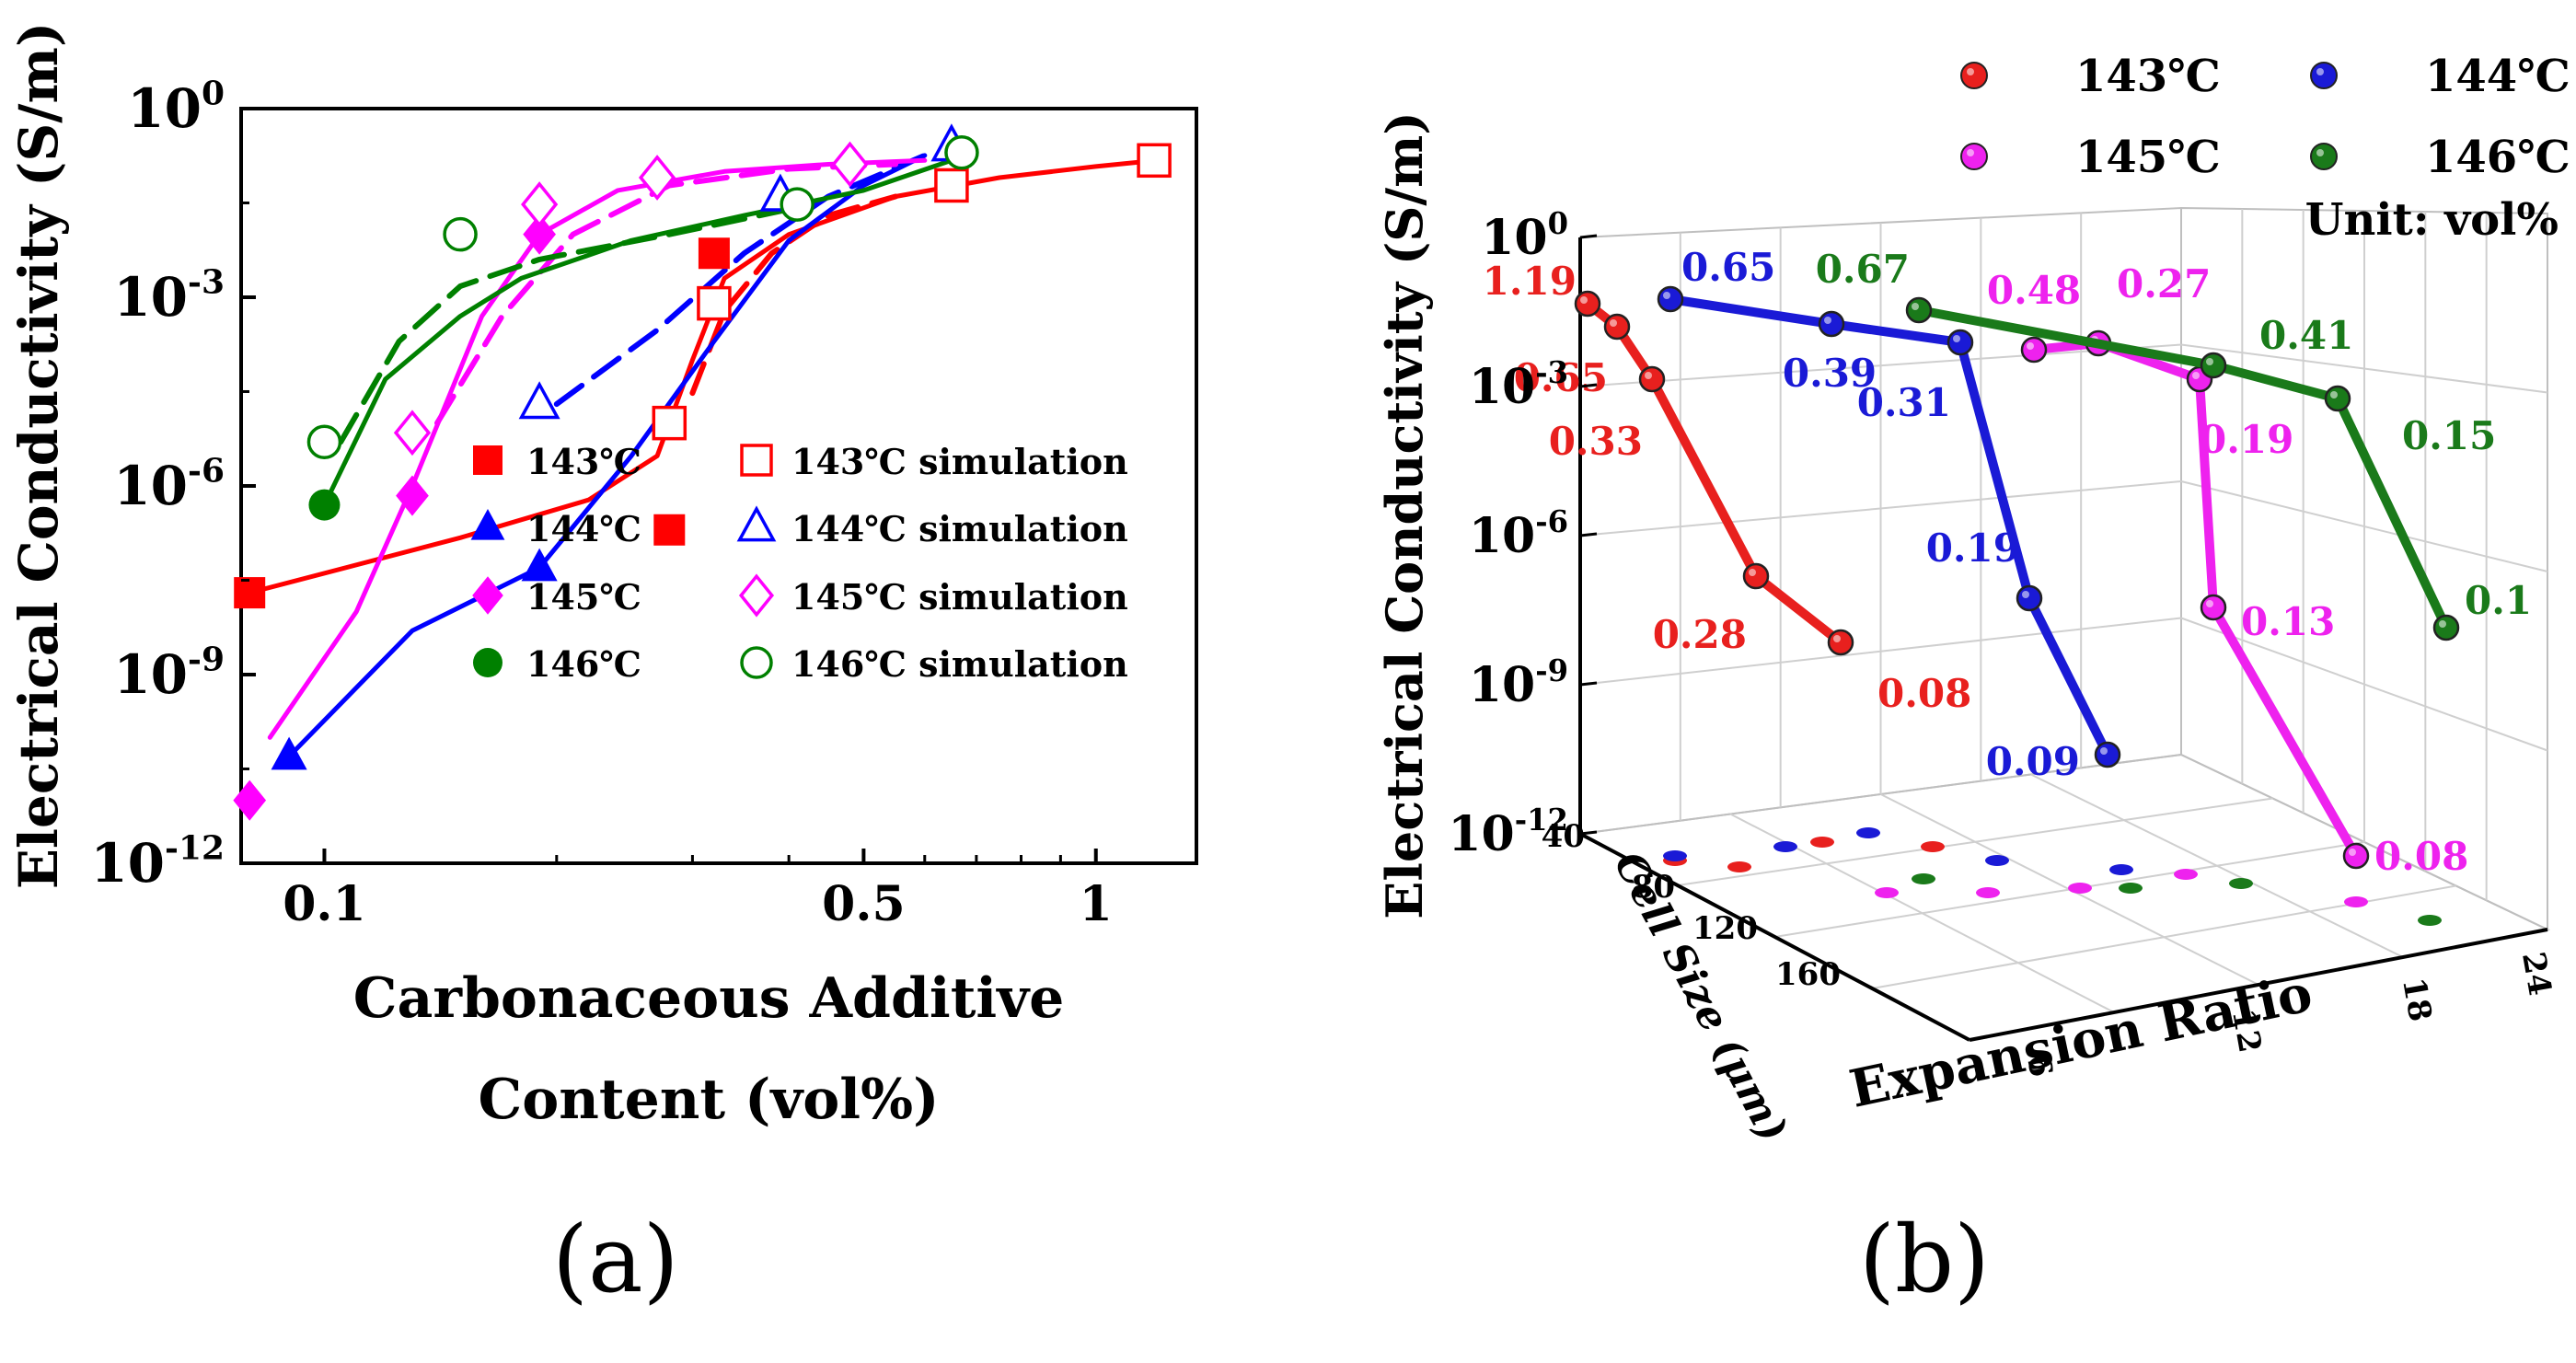  Describe the element at coordinates (2498, 600) in the screenshot. I see `point-value-label: 0.1` at that location.